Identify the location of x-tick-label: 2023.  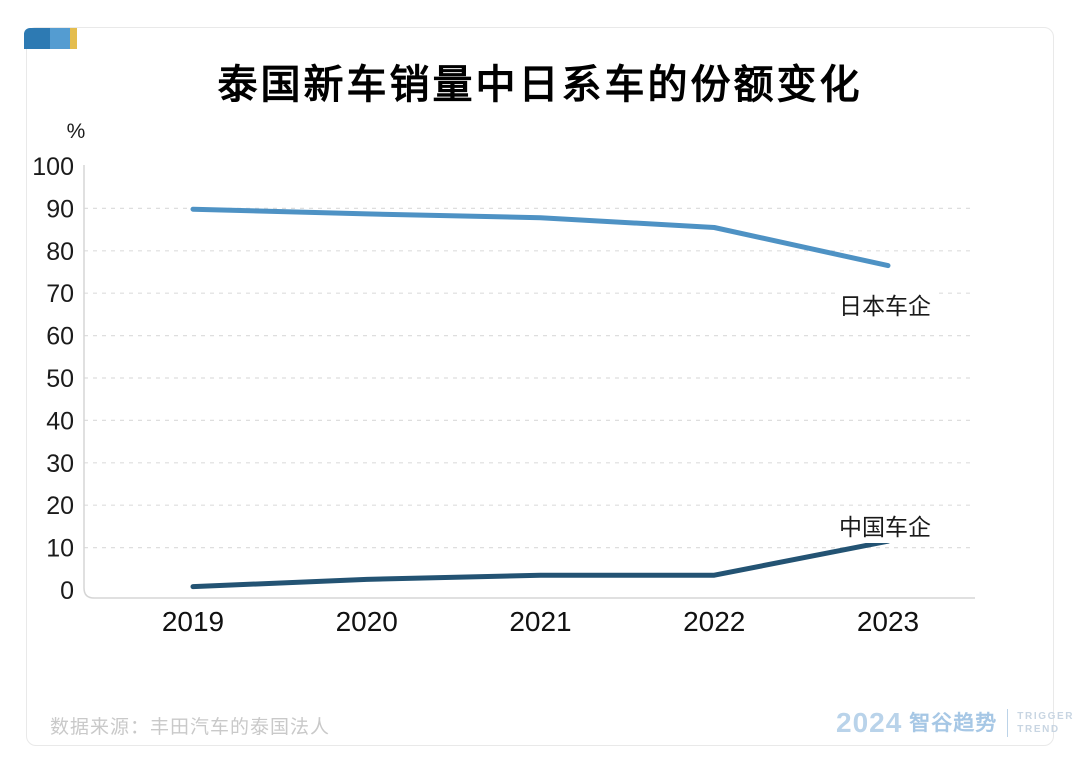
(888, 621).